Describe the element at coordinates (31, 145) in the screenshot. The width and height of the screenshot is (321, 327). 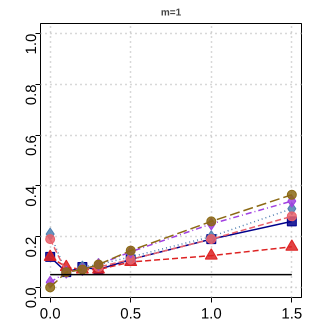
I see `y-tick-label: 0.6` at that location.